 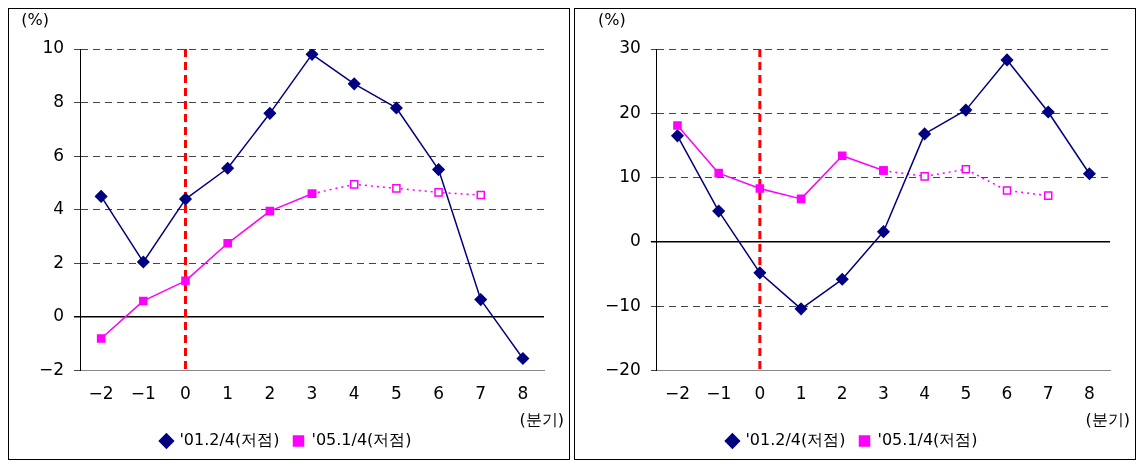 What do you see at coordinates (59, 261) in the screenshot?
I see `y-tick-label: 2` at bounding box center [59, 261].